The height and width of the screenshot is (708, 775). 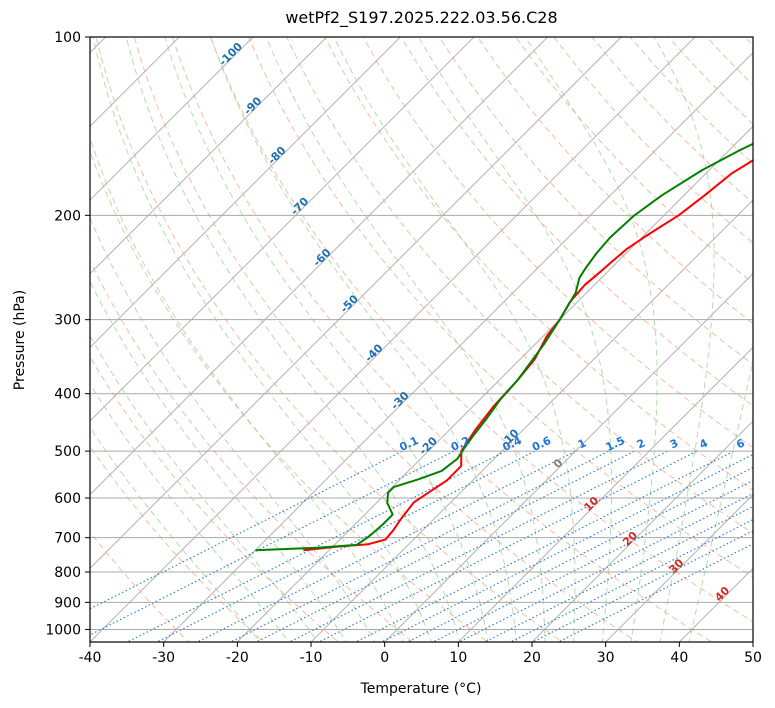 I want to click on x-tick-label: -20, so click(x=237, y=658).